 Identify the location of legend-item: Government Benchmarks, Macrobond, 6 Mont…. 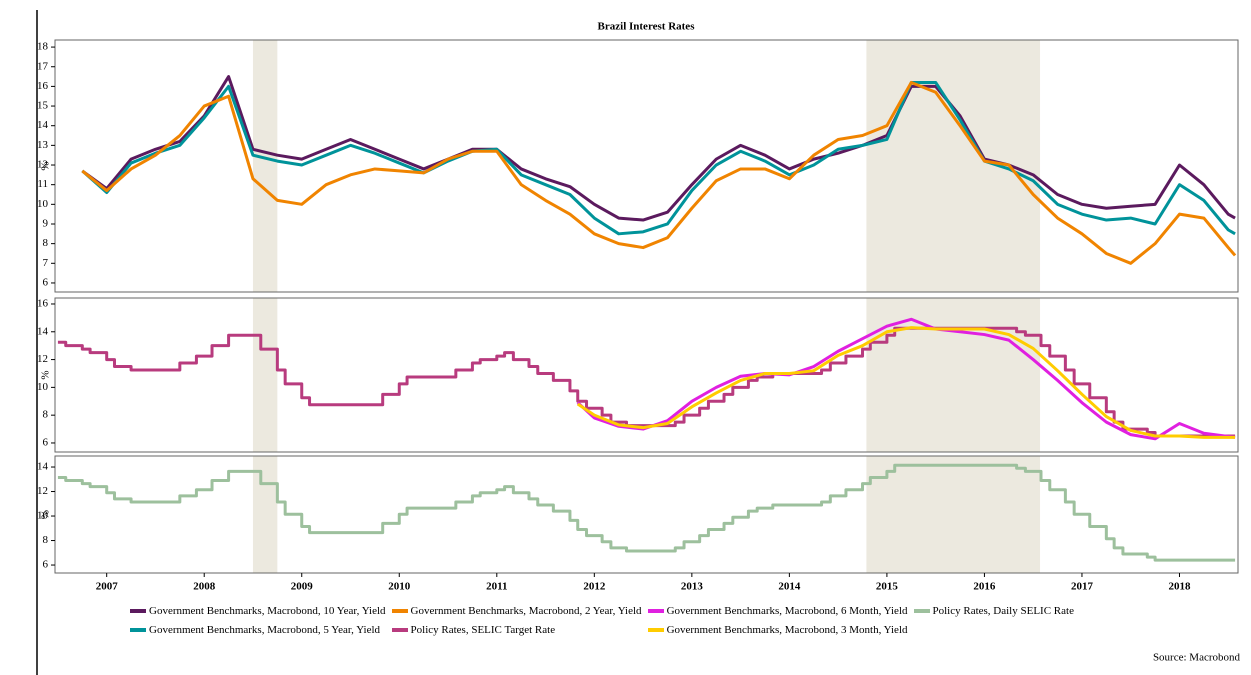
(777, 610).